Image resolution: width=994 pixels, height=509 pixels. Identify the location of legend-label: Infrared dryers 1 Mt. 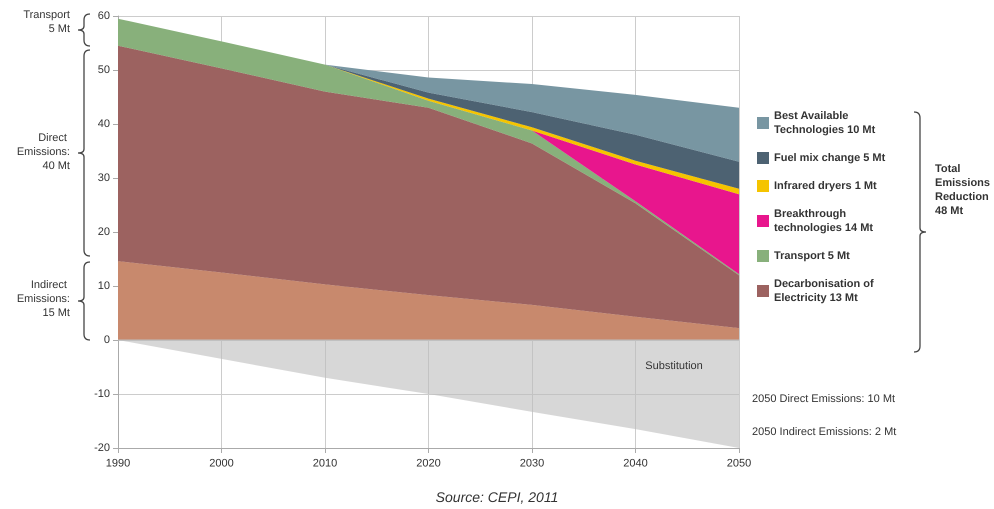
(826, 186).